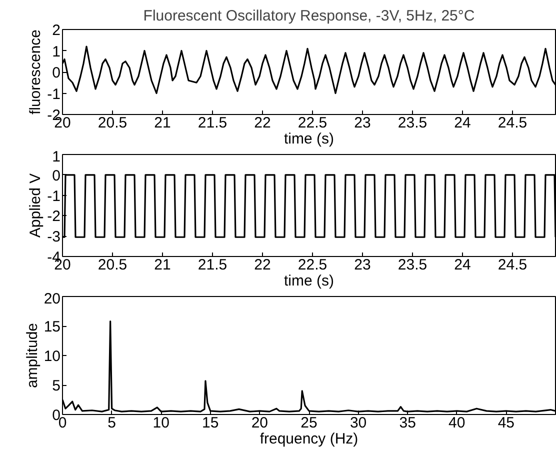 The width and height of the screenshot is (556, 453). What do you see at coordinates (112, 423) in the screenshot?
I see `x-tick-label: 5` at bounding box center [112, 423].